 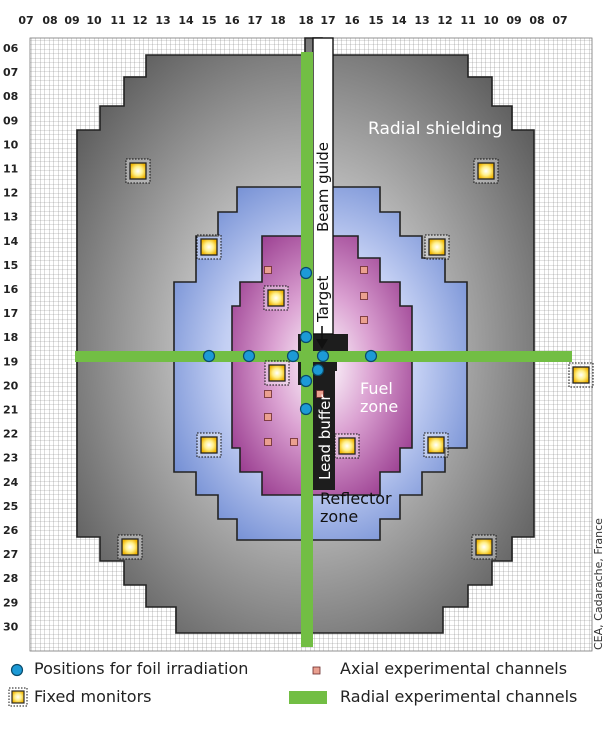 What do you see at coordinates (598, 584) in the screenshot?
I see `credit-label: CEA, Cadarache, France` at bounding box center [598, 584].